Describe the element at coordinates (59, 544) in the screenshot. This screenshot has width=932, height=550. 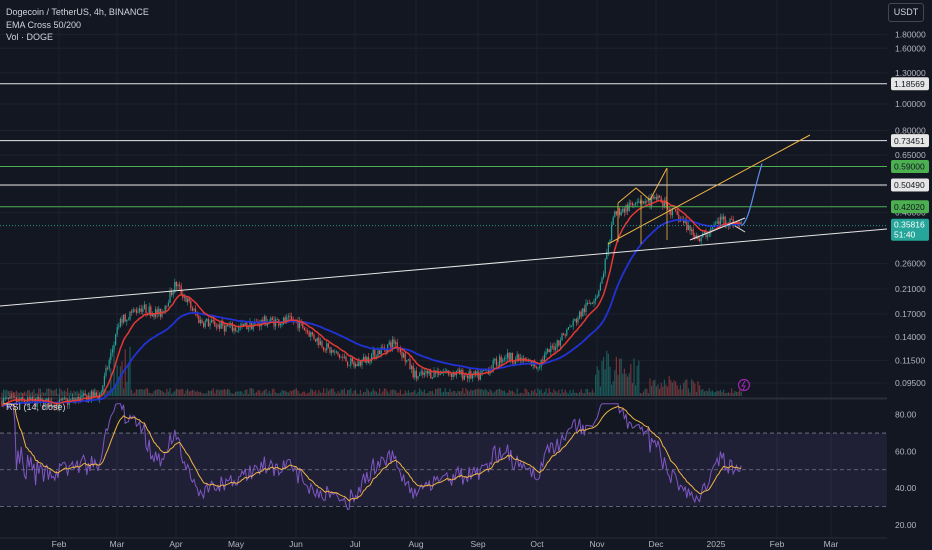
I see `time-tick-label: Feb` at that location.